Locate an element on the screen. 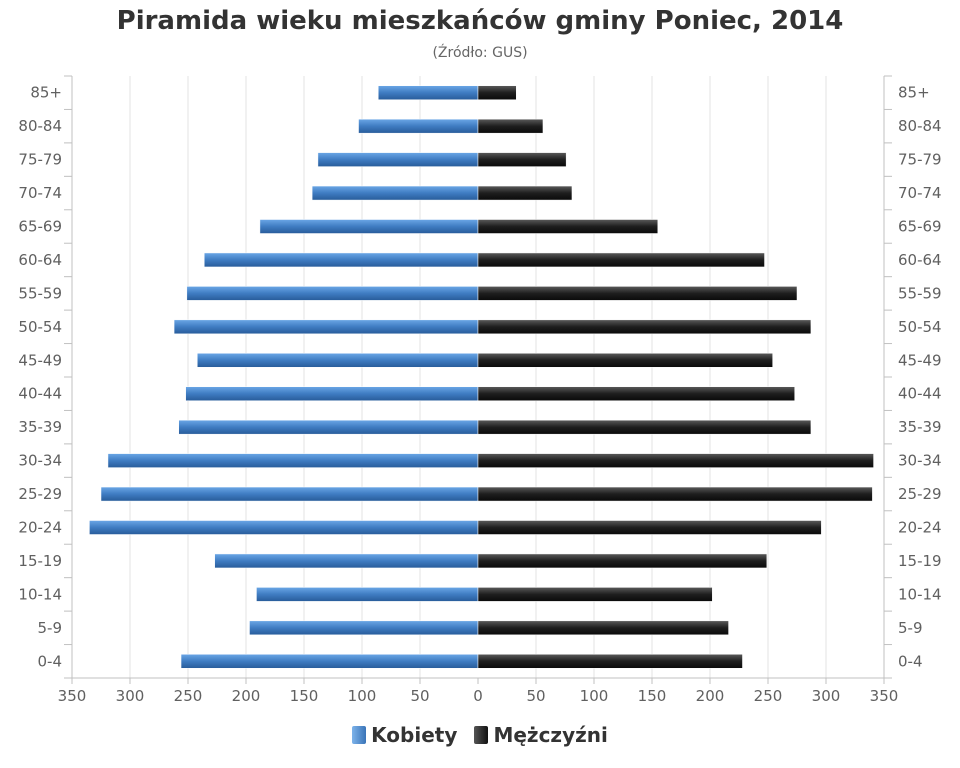  category-label-left: 35-39 is located at coordinates (40, 427).